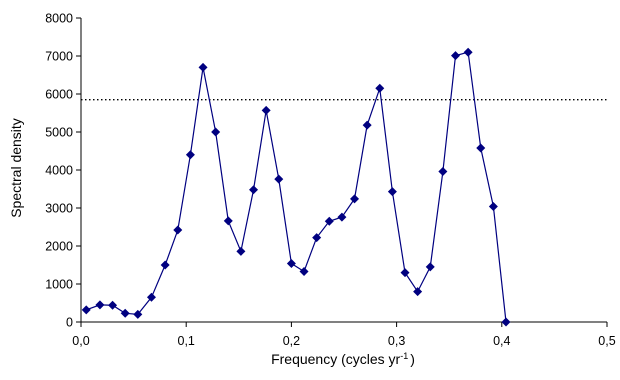 The width and height of the screenshot is (620, 380). Describe the element at coordinates (59, 285) in the screenshot. I see `y-tick-label: 1000` at that location.